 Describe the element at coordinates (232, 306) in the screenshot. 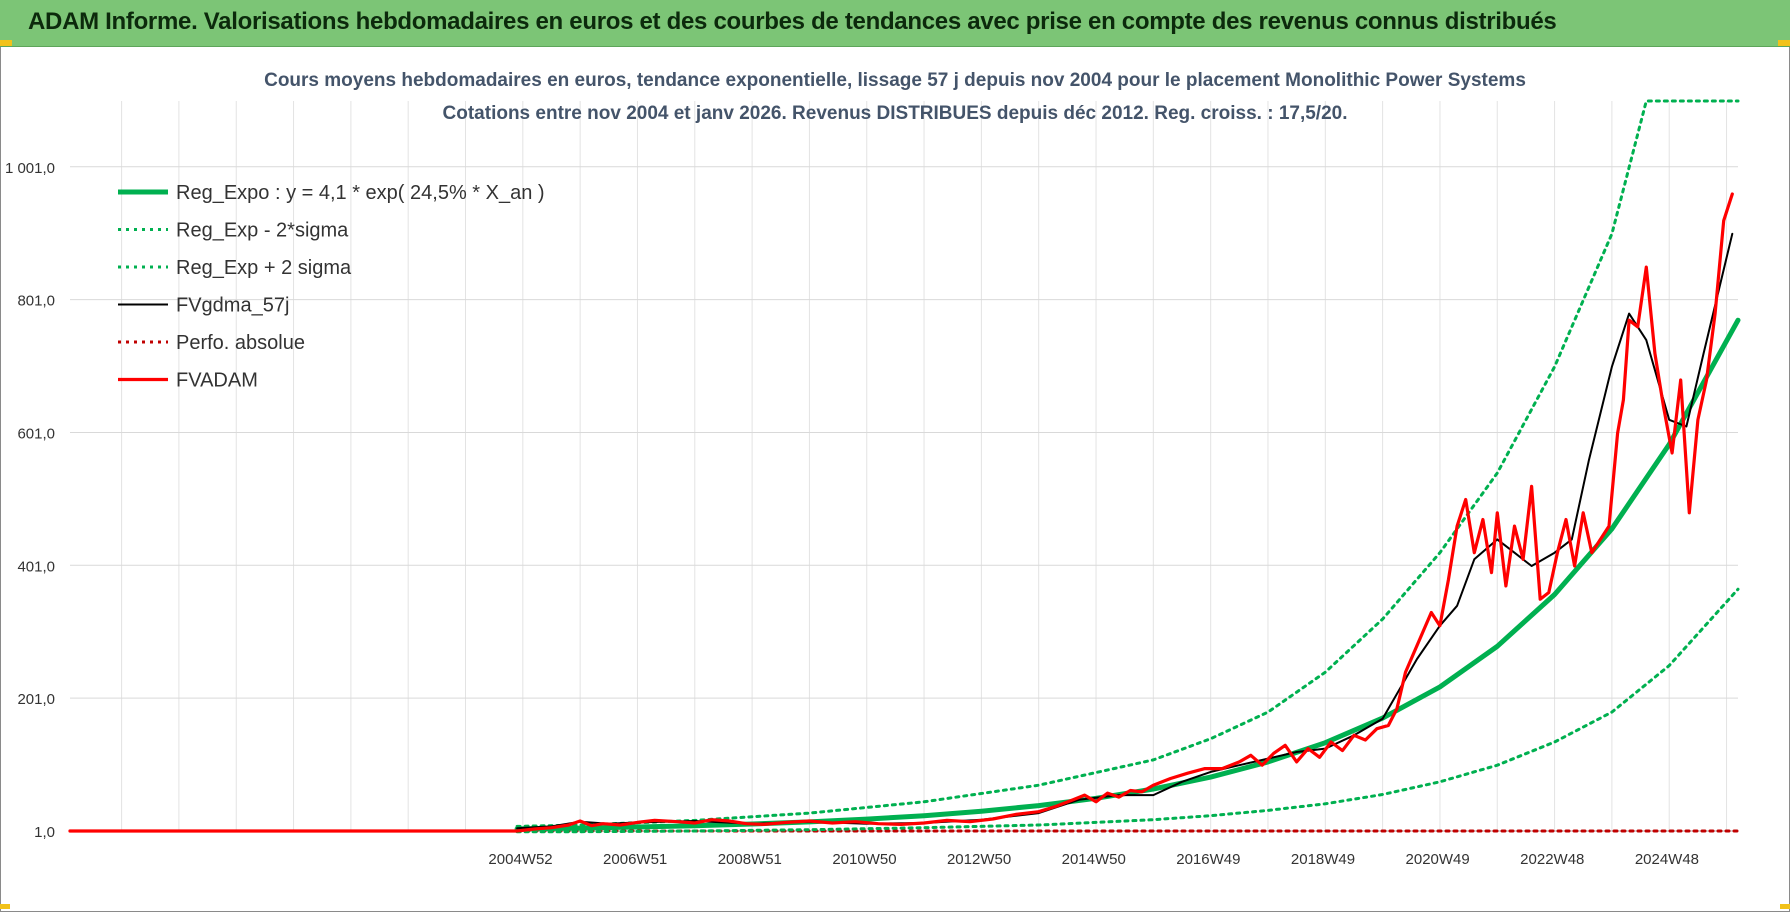

I see `legend-label: FVgdma_57j` at that location.